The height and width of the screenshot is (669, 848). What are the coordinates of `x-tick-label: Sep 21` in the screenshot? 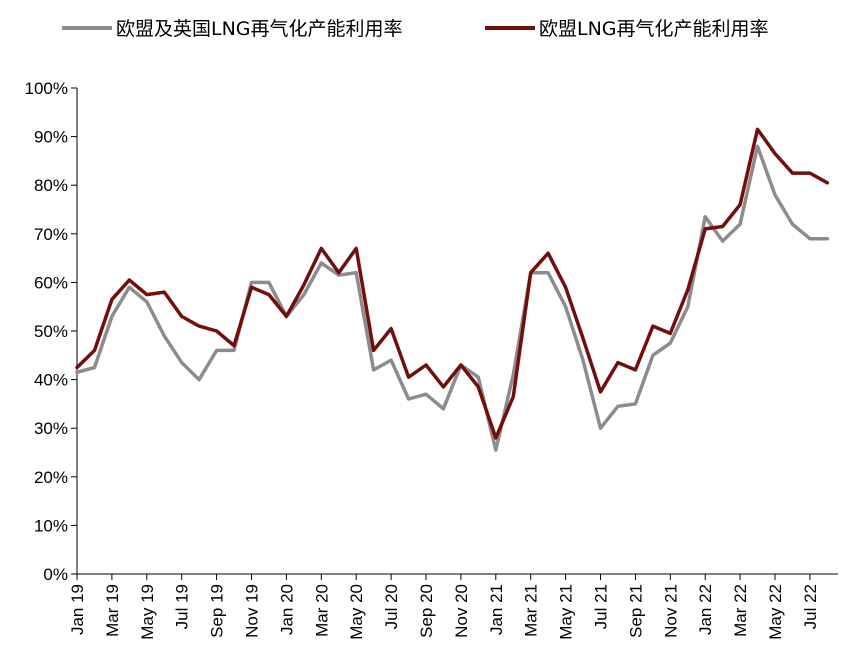 It's located at (635, 611).